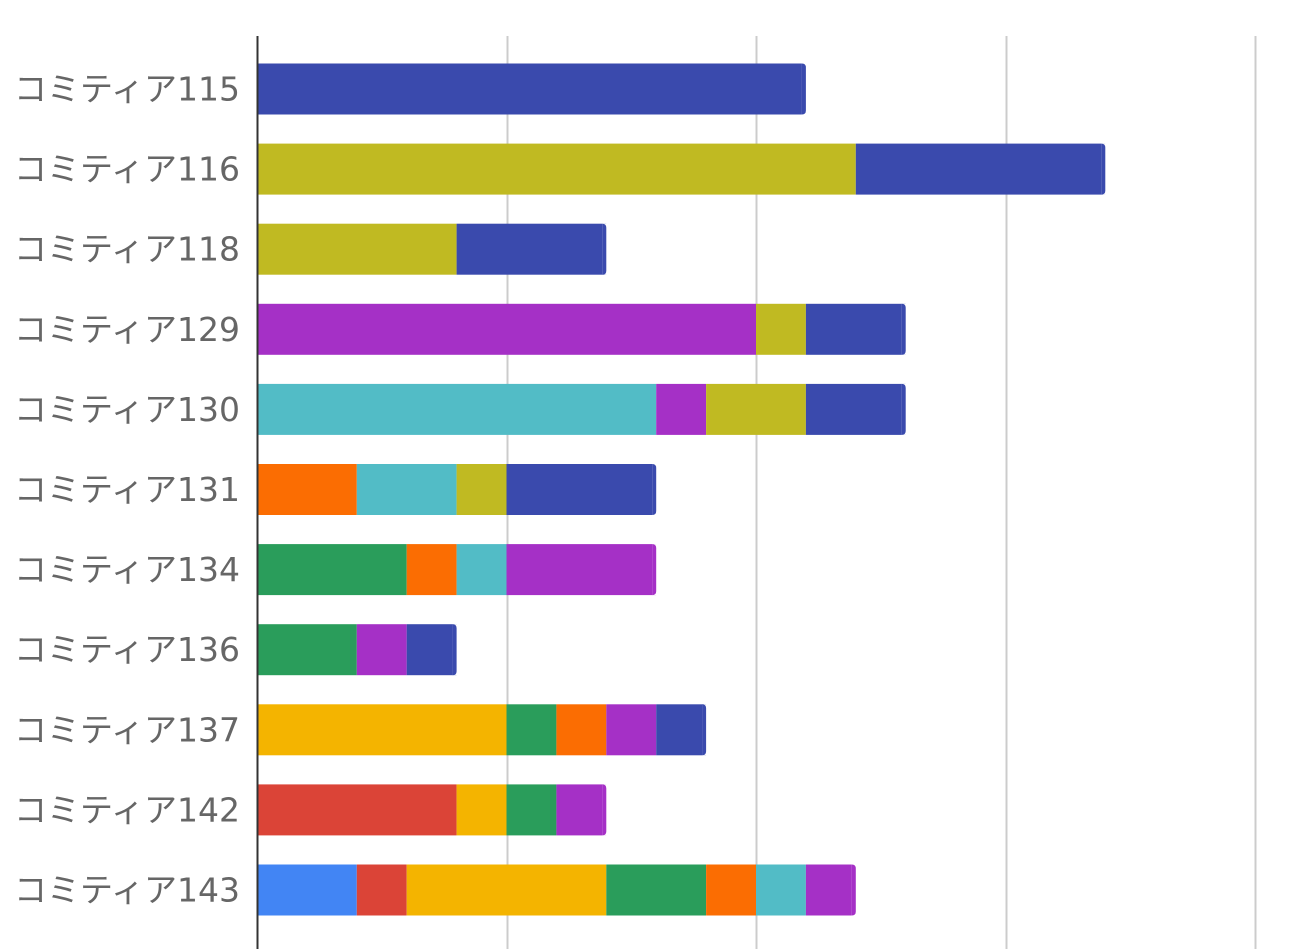 This screenshot has height=949, width=1300. What do you see at coordinates (127, 729) in the screenshot?
I see `category-label: コミティア137` at bounding box center [127, 729].